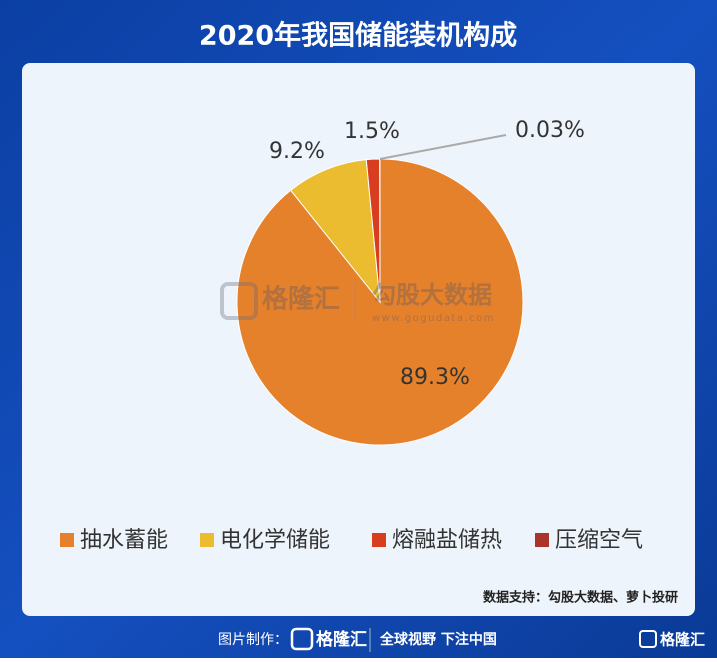  Describe the element at coordinates (297, 151) in the screenshot. I see `data-label: 9.2%` at that location.